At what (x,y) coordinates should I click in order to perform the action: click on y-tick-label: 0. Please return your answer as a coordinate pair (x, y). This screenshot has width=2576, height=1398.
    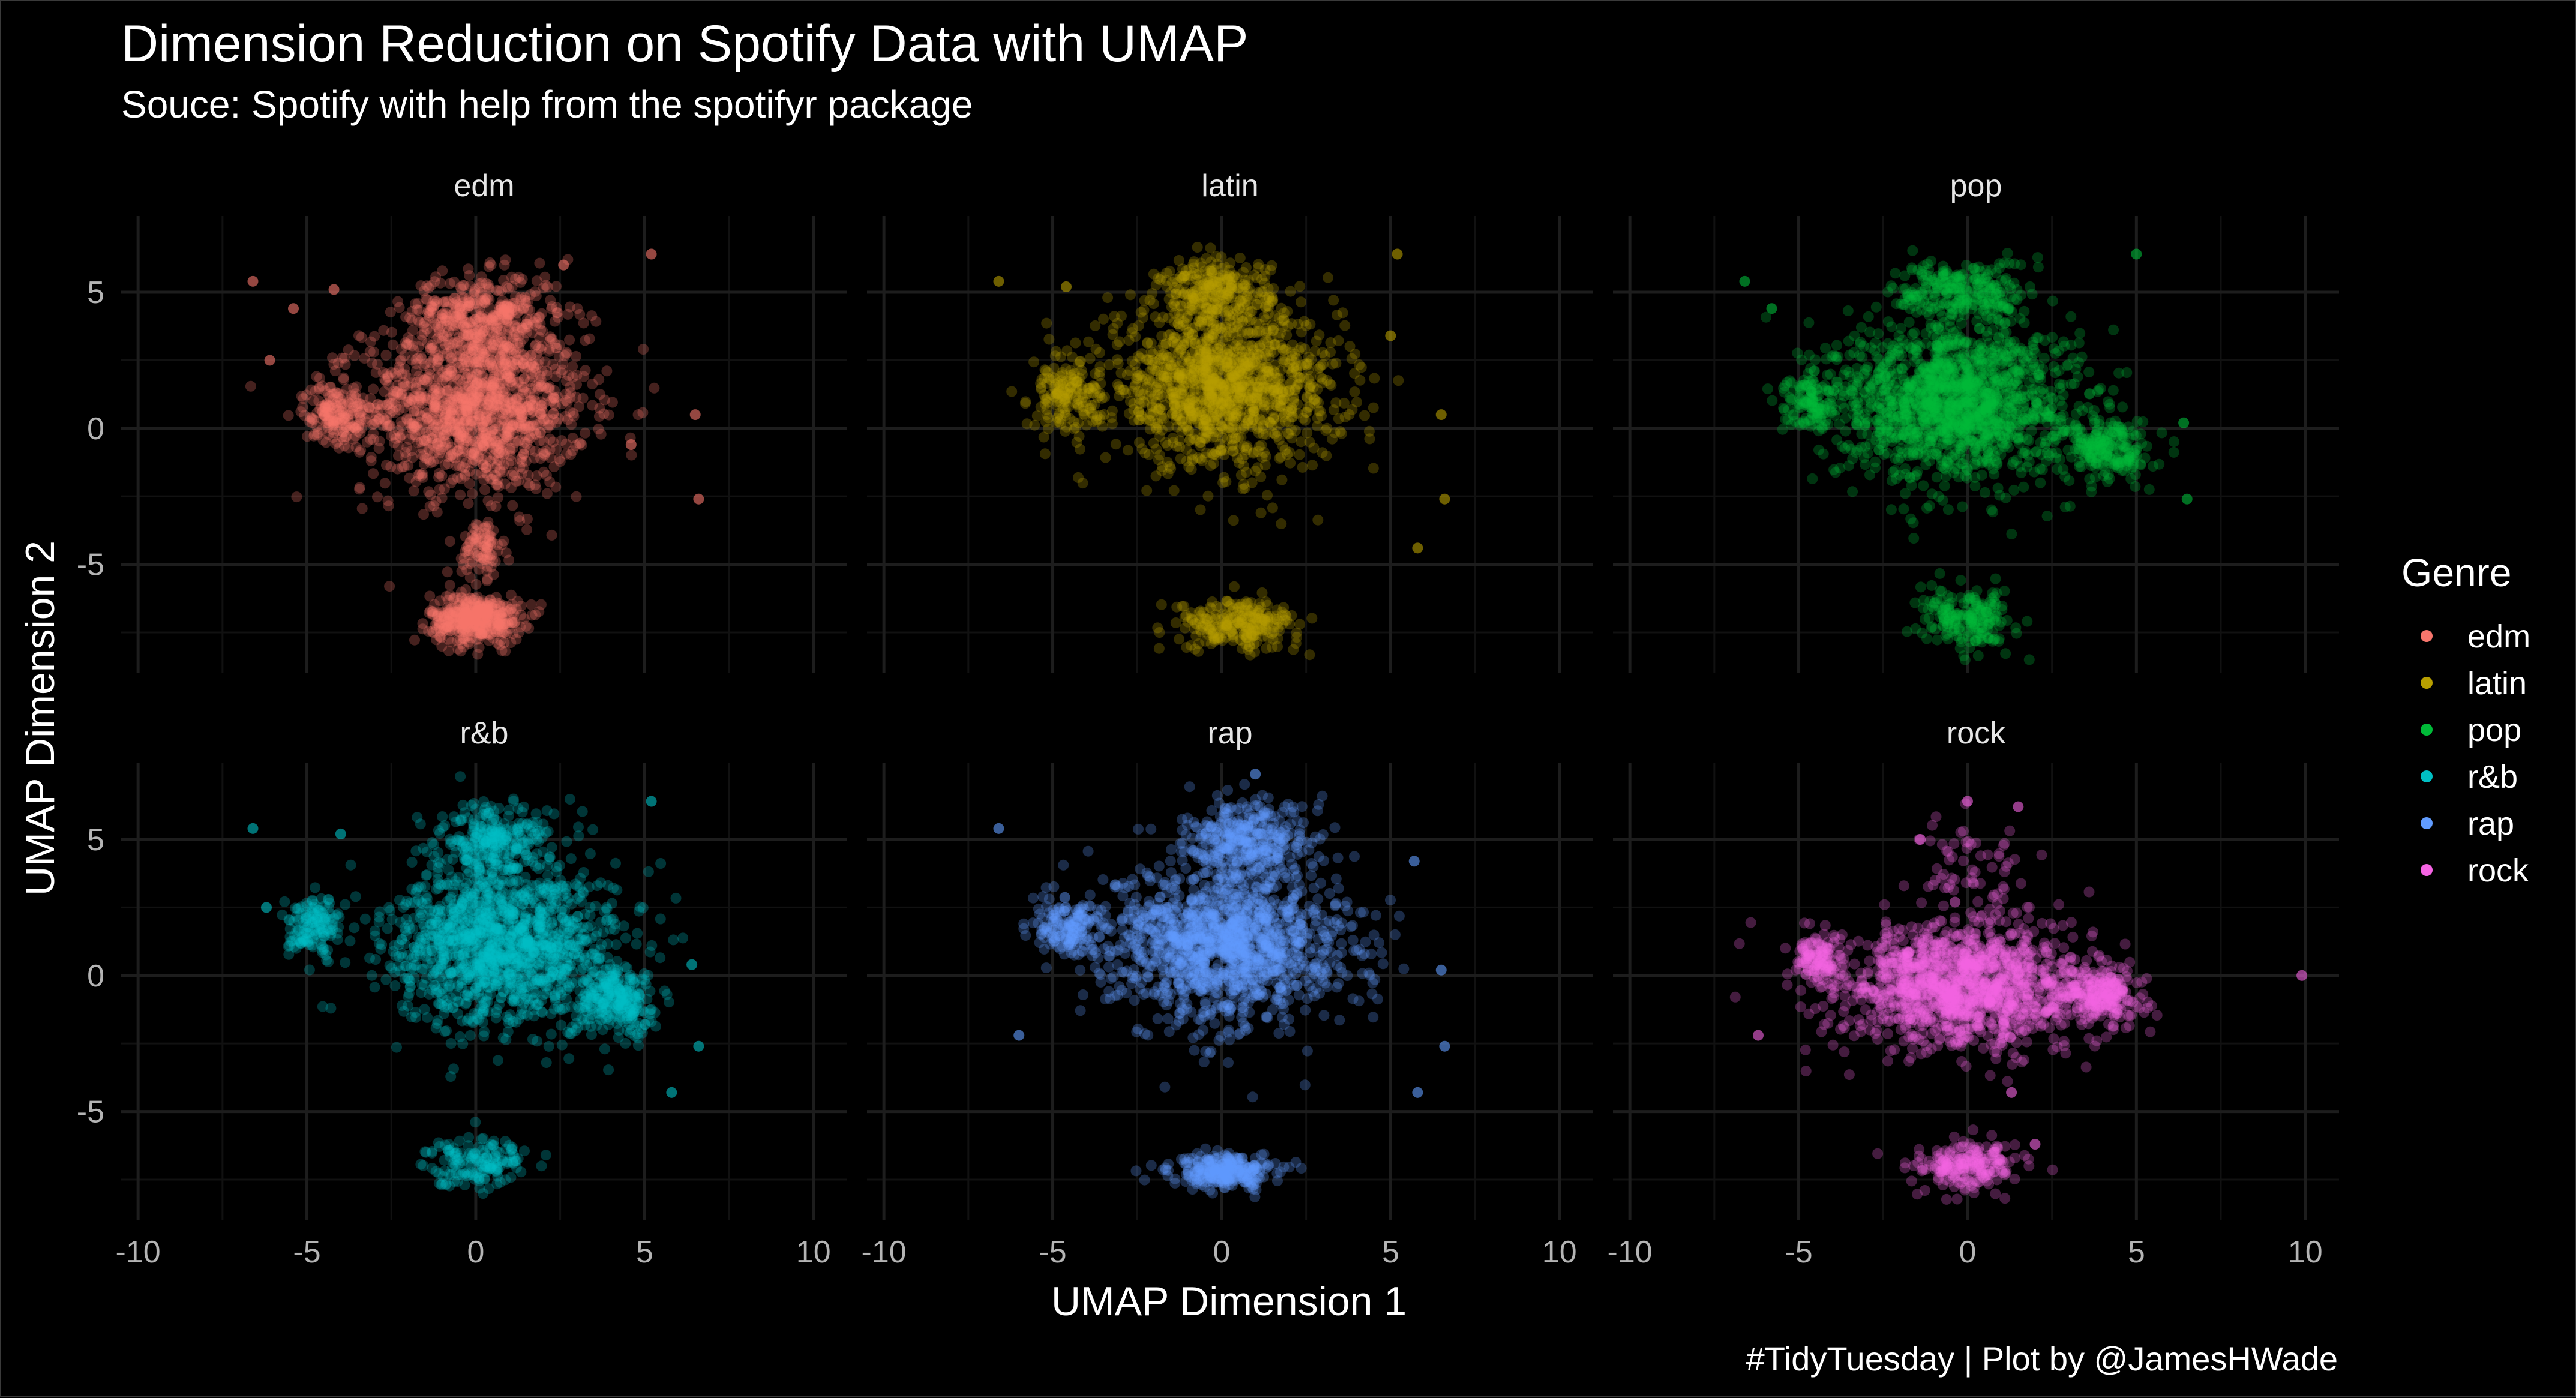
    Looking at the image, I should click on (95, 429).